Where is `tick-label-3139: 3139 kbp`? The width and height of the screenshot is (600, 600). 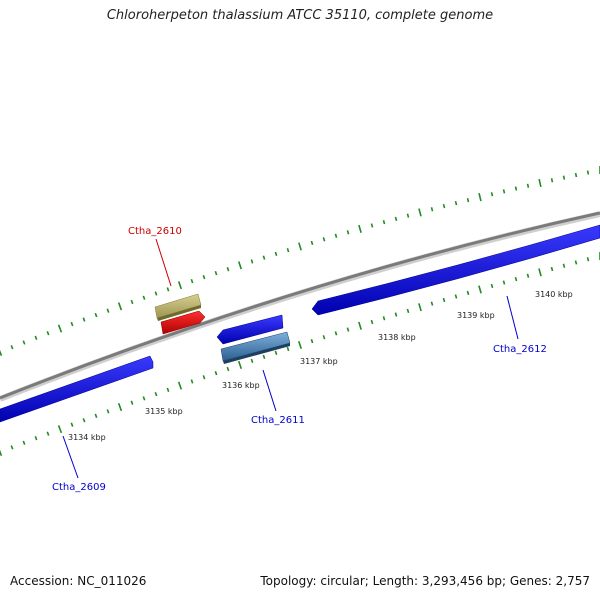
tick-label-3139: 3139 kbp is located at coordinates (476, 315).